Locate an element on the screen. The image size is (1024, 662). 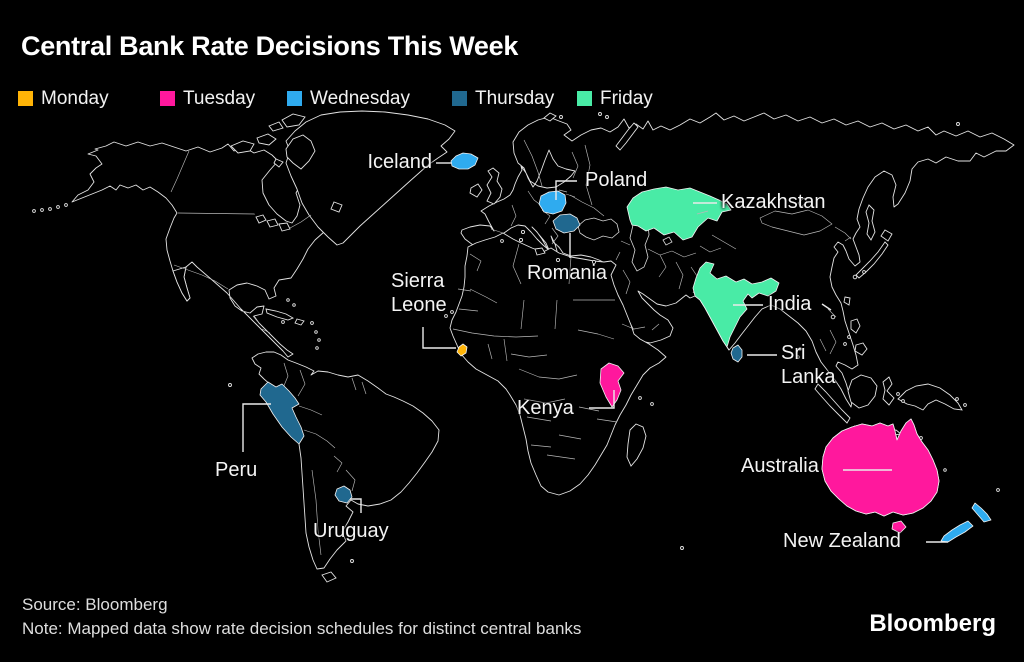
baja-california is located at coordinates (181, 284).